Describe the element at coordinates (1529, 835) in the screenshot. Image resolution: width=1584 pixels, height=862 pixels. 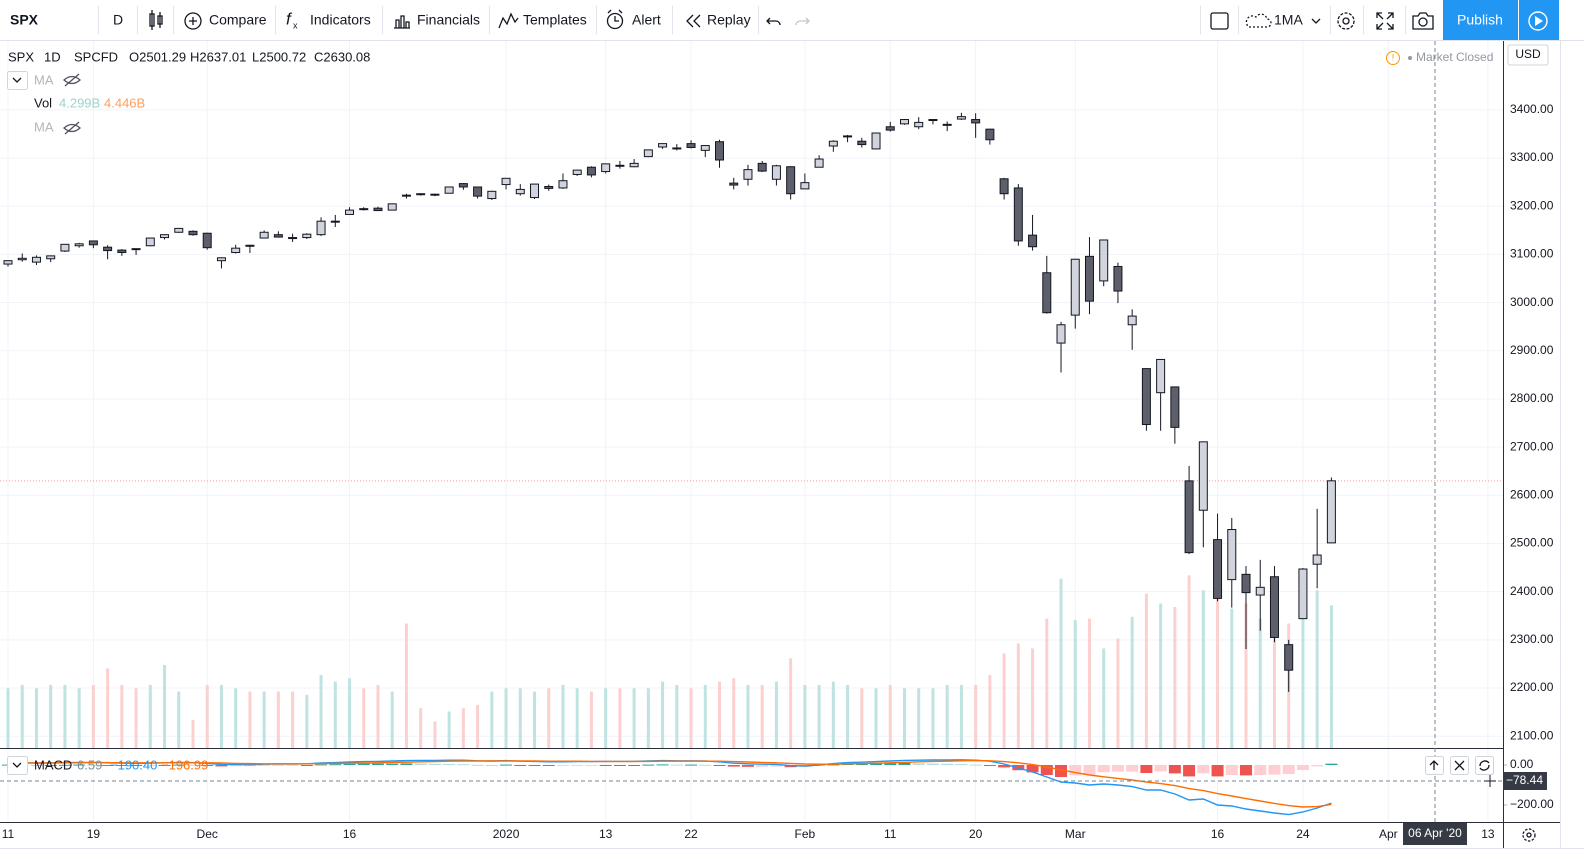
I see `axis-settings-button` at that location.